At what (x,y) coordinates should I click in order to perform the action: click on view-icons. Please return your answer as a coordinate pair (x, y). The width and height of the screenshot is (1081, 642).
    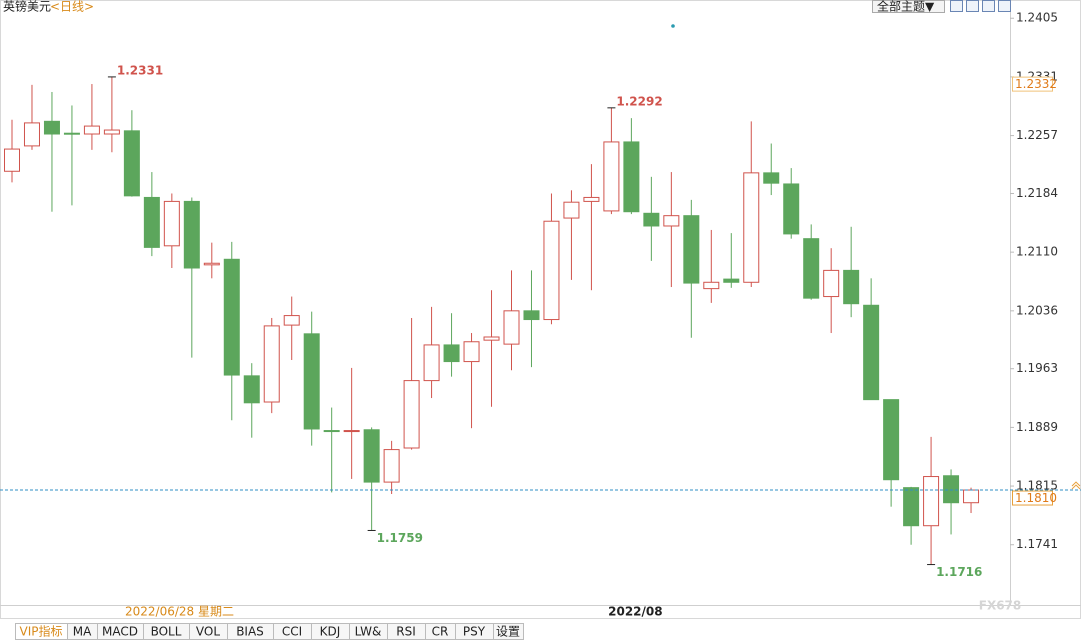
    Looking at the image, I should click on (980, 6).